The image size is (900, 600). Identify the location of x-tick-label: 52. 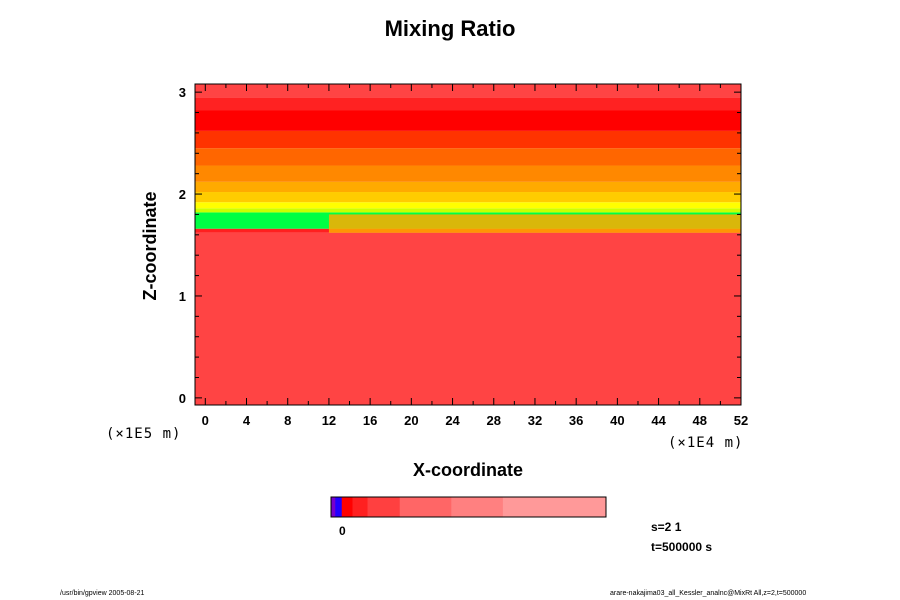
(741, 420).